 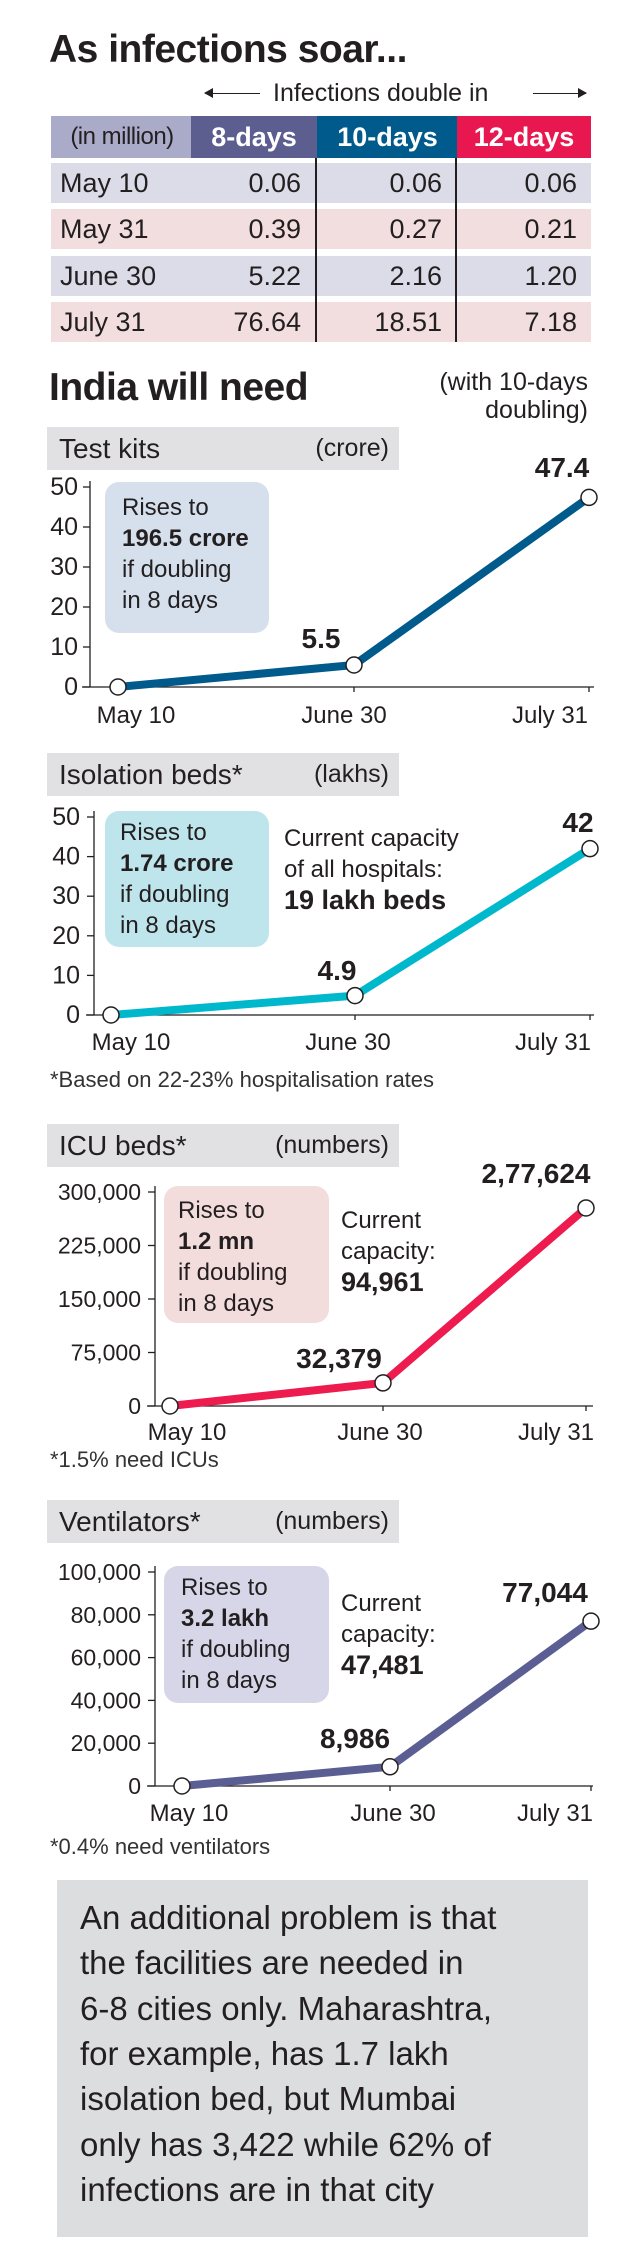 What do you see at coordinates (106, 1700) in the screenshot?
I see `y-tick-label: 40,000` at bounding box center [106, 1700].